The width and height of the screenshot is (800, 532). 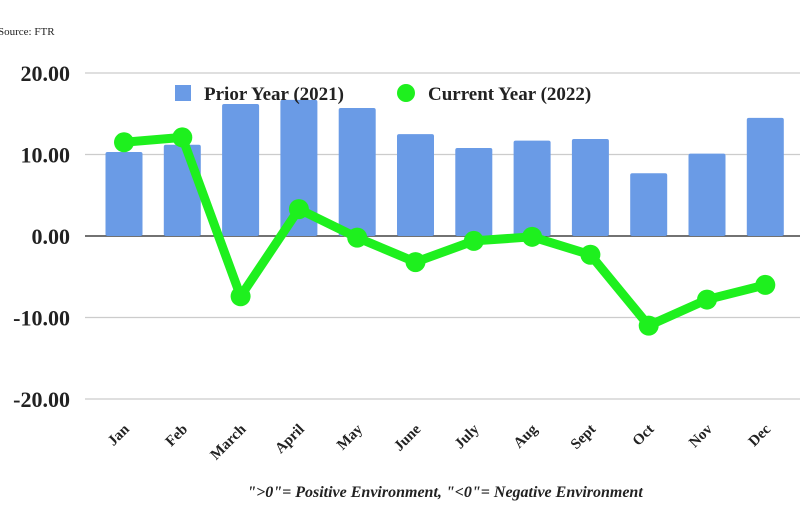 I want to click on point-oct, so click(x=648, y=325).